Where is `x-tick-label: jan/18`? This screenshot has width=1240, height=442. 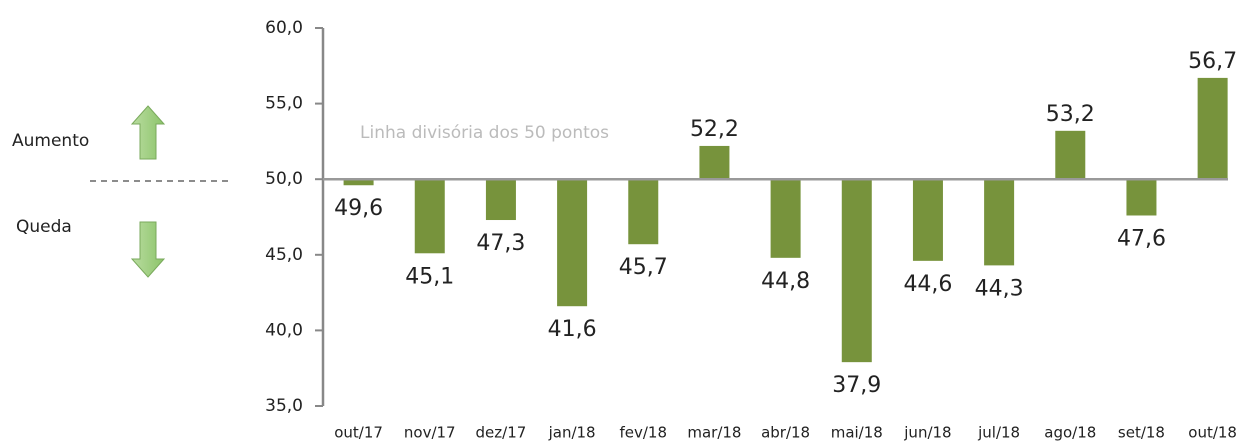
x-tick-label: jan/18 is located at coordinates (572, 433).